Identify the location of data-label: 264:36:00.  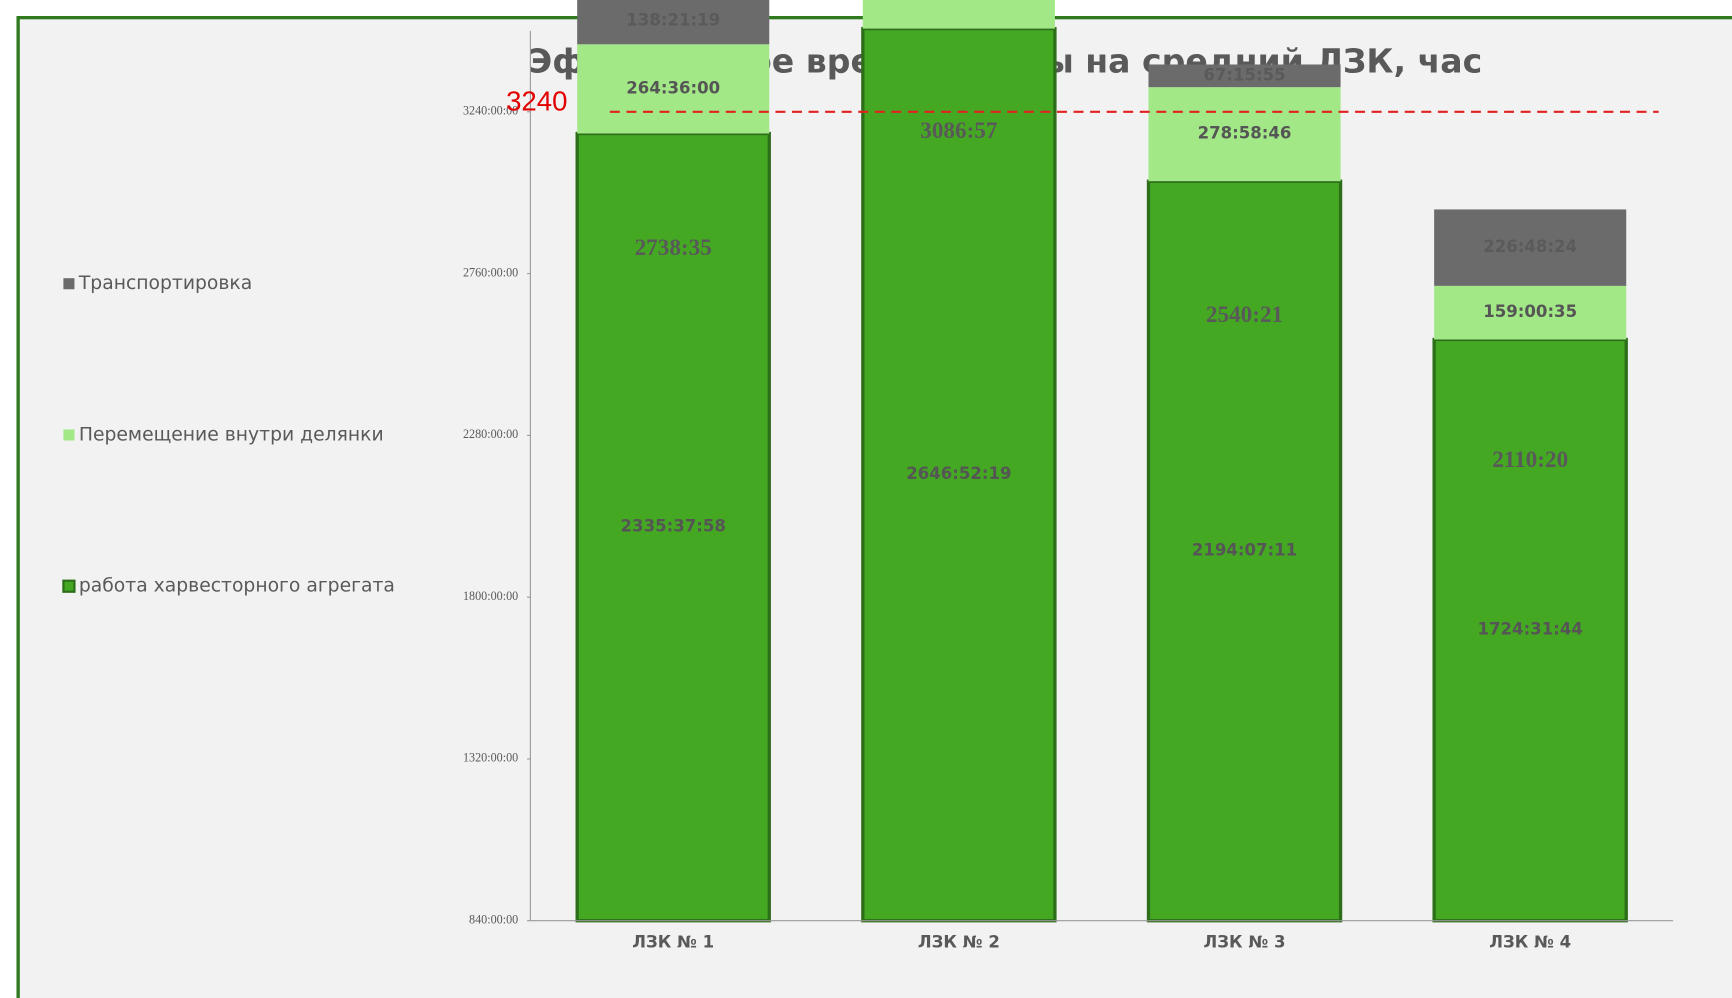
(673, 87).